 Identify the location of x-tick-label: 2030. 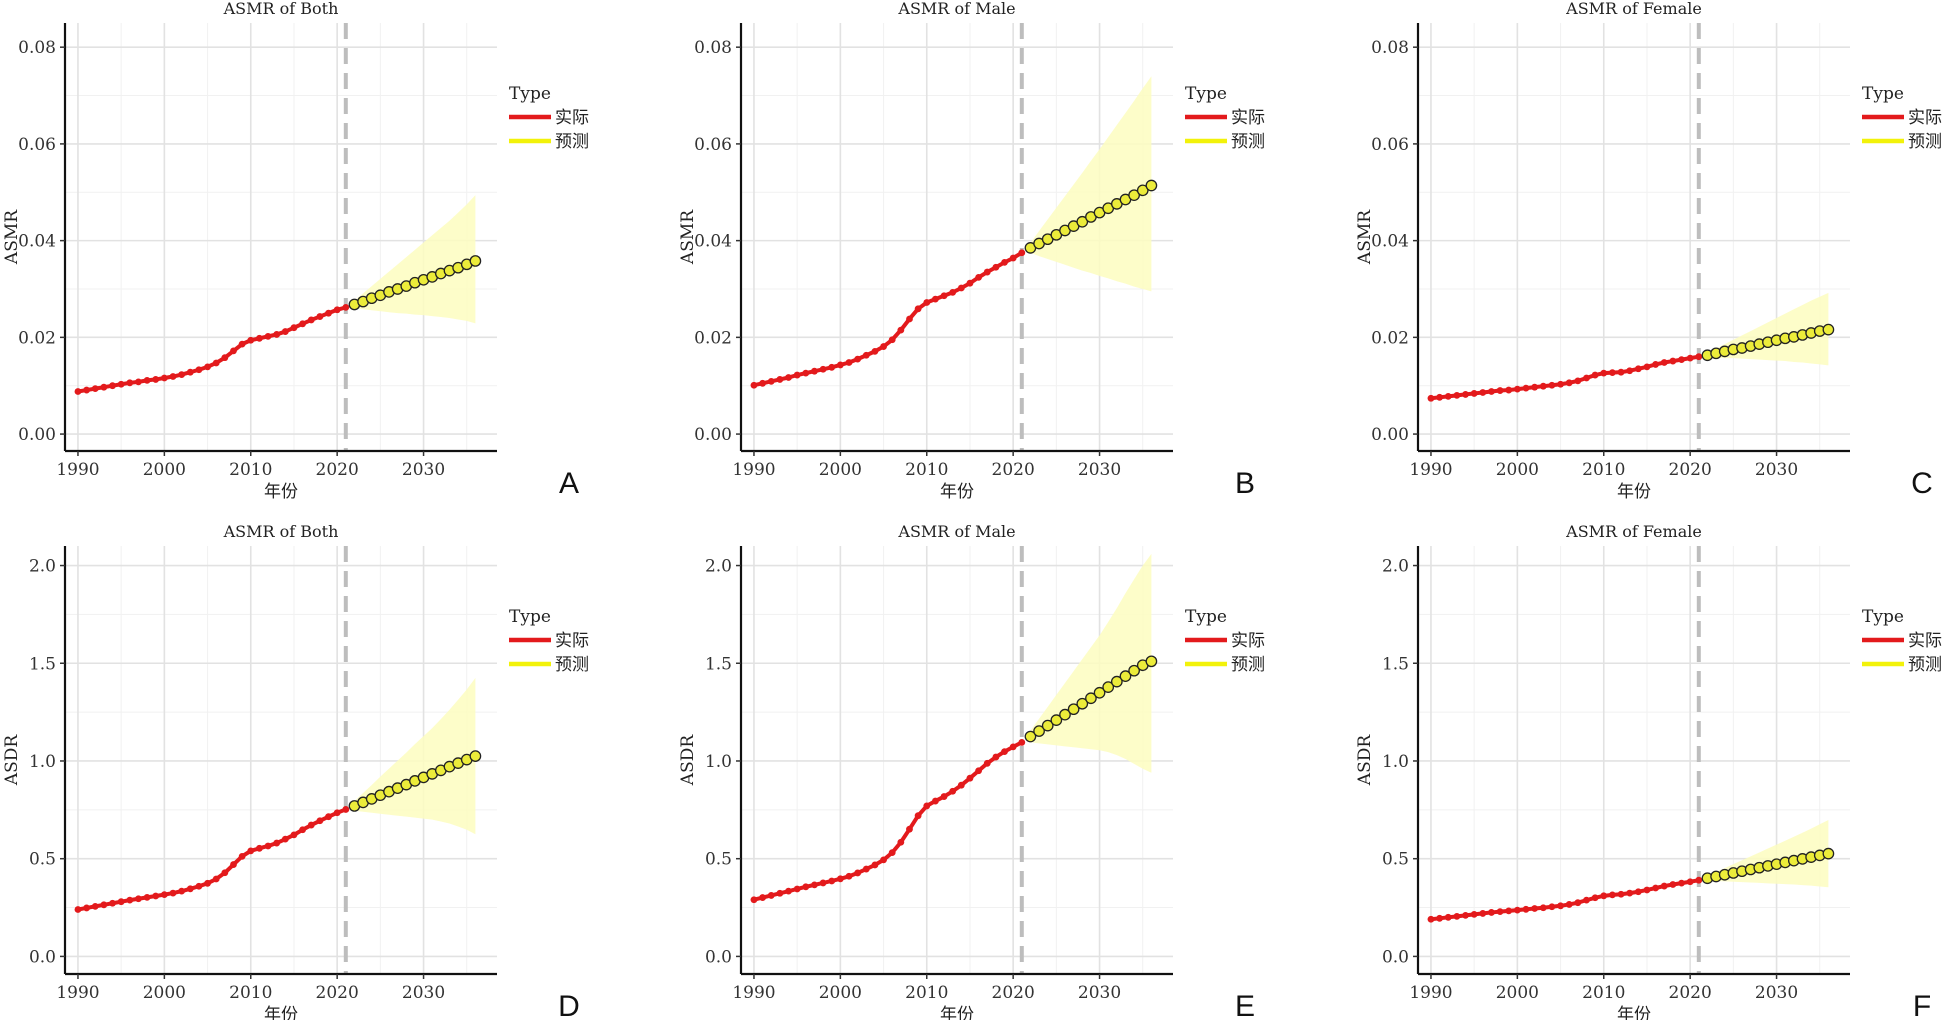
(1776, 470).